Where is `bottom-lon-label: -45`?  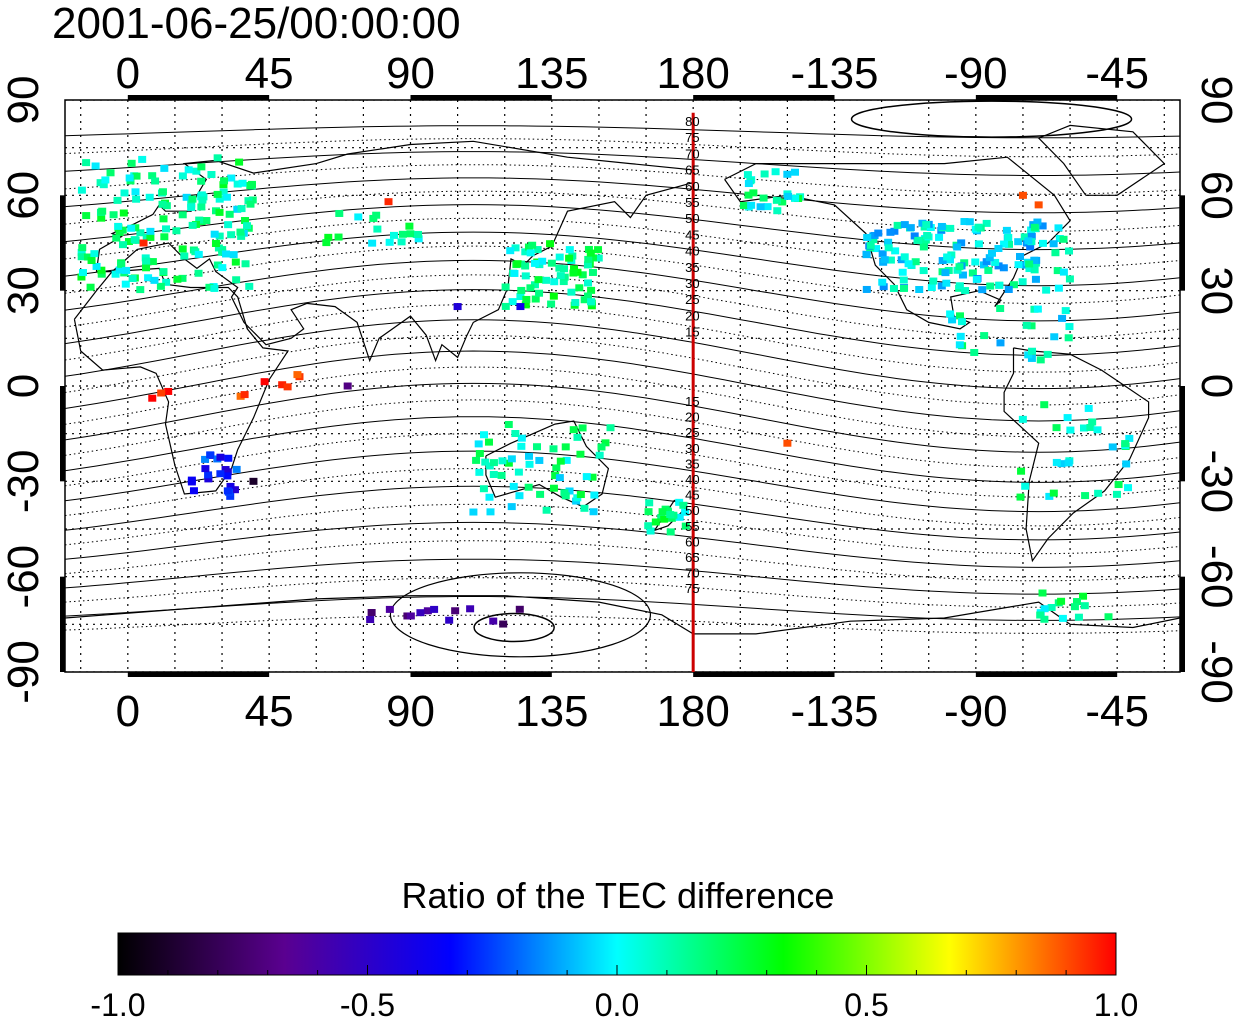 bottom-lon-label: -45 is located at coordinates (1117, 711).